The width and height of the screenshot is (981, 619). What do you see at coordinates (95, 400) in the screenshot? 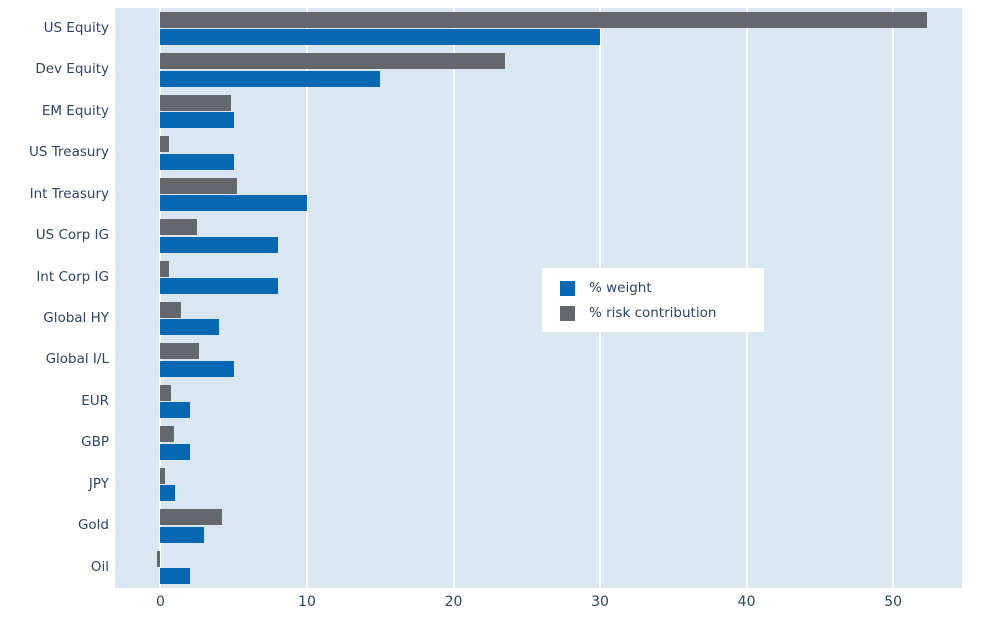
I see `y-axis-label: EUR` at bounding box center [95, 400].